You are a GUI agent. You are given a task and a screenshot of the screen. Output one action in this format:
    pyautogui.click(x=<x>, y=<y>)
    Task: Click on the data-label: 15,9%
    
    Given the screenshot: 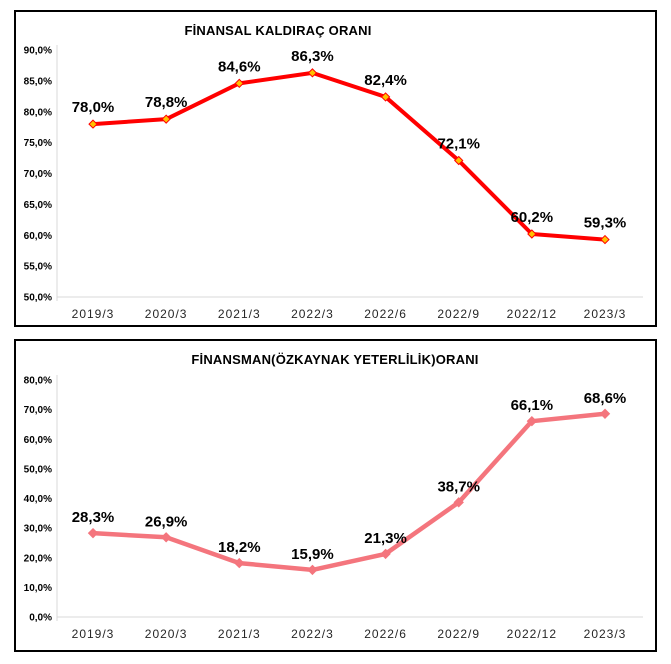 What is the action you would take?
    pyautogui.click(x=312, y=554)
    